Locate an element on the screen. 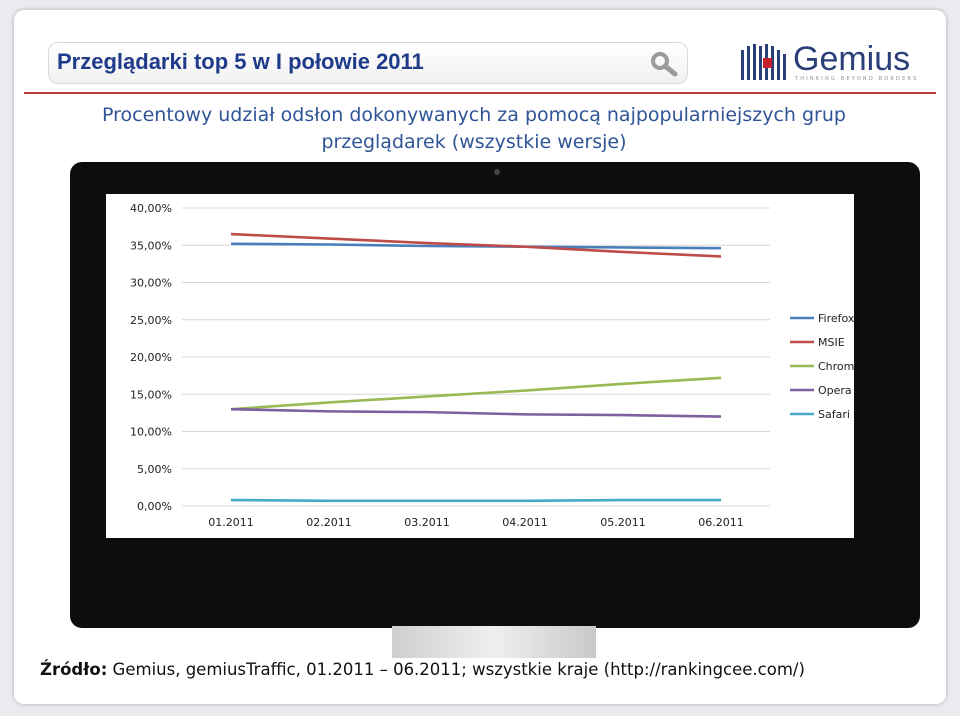 This screenshot has width=960, height=716. x-tick-label: 04.2011 is located at coordinates (525, 522).